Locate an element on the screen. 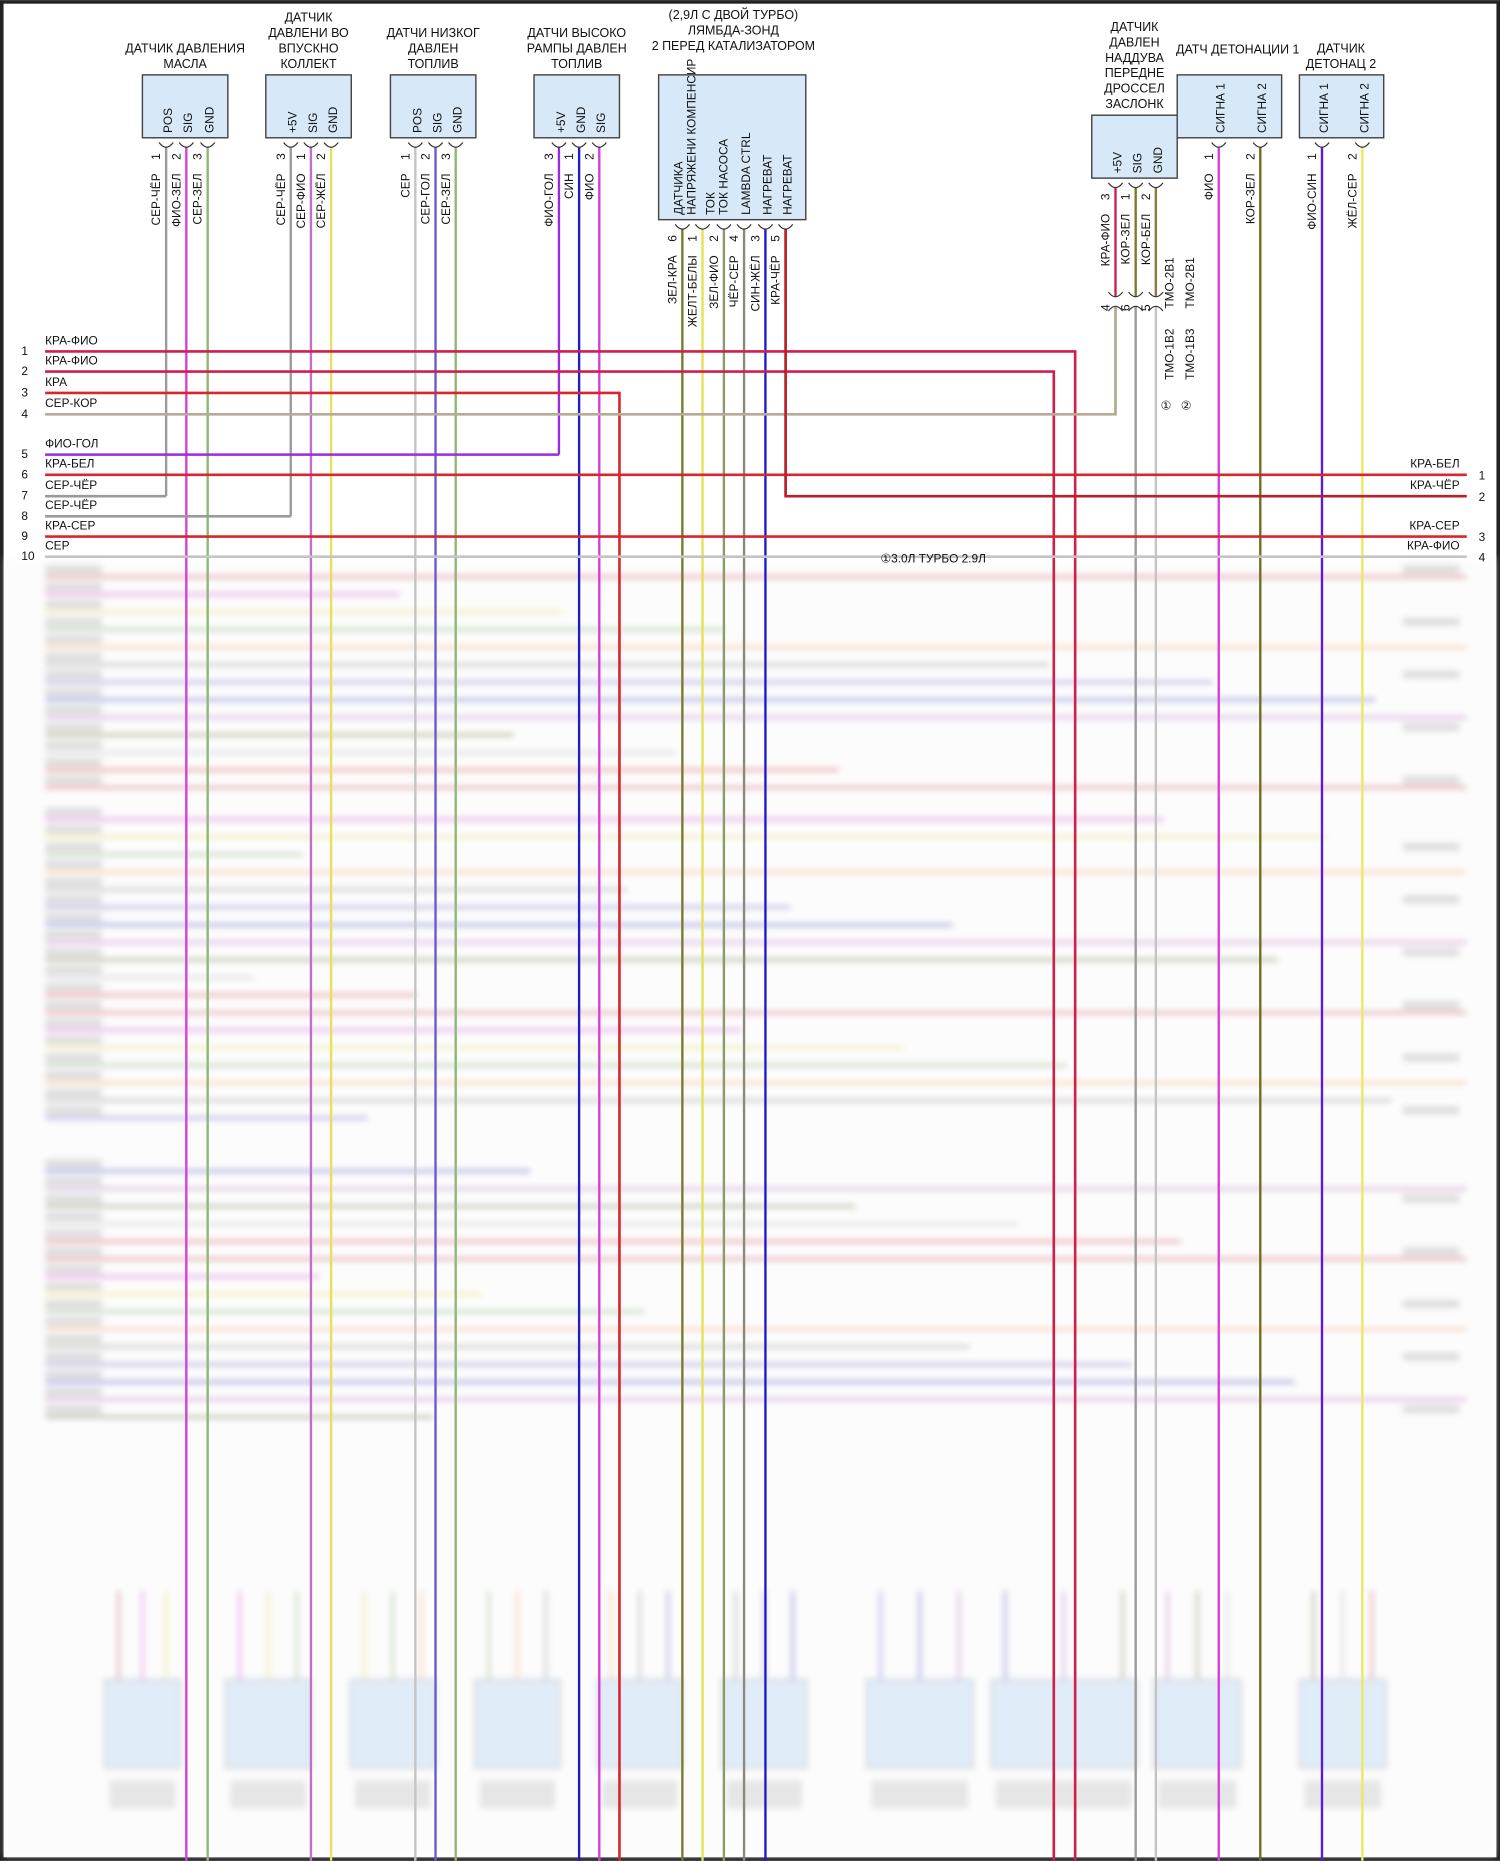 Image resolution: width=1500 pixels, height=1861 pixels. row-number: 6 is located at coordinates (24, 474).